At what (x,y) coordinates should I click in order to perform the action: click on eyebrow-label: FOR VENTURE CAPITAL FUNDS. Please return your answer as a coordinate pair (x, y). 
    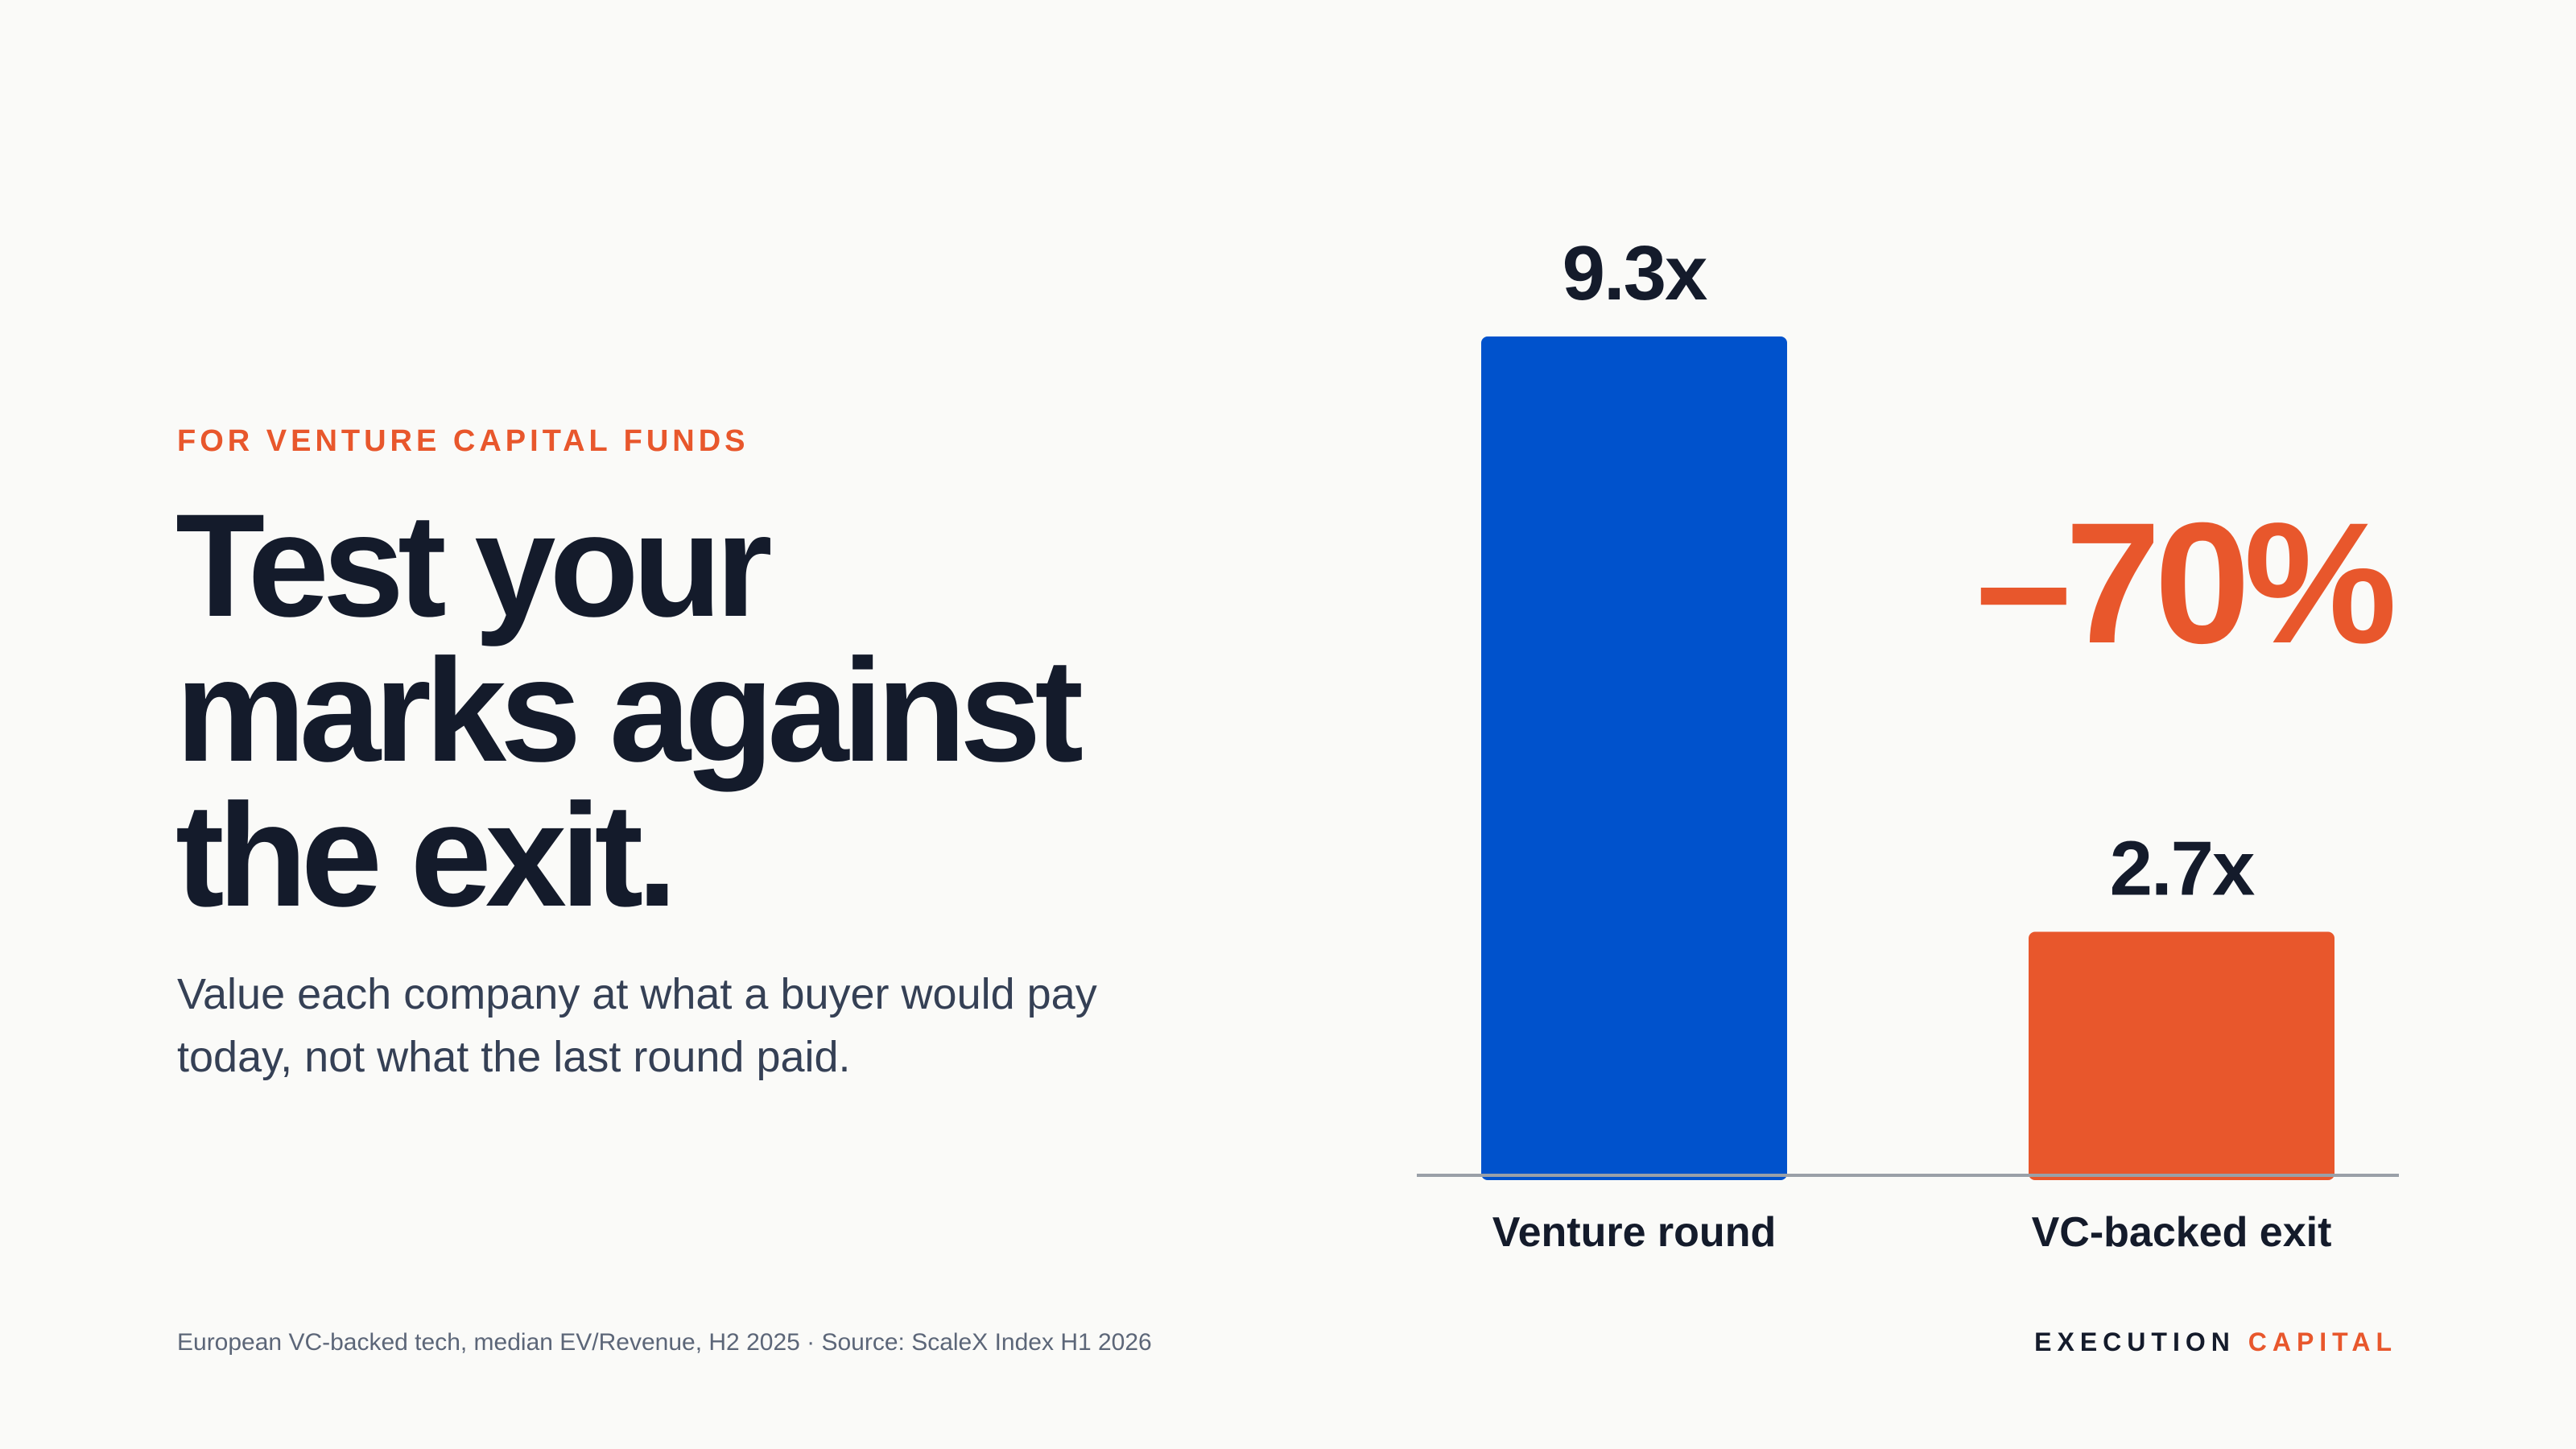
    Looking at the image, I should click on (463, 441).